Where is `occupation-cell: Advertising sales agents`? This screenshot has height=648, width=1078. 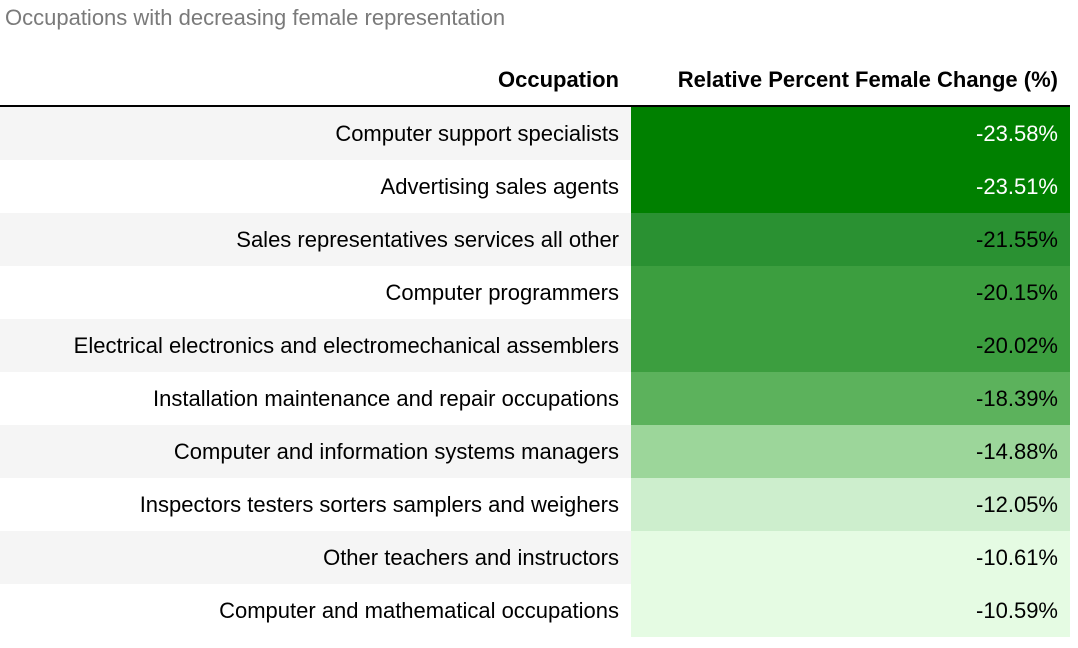 occupation-cell: Advertising sales agents is located at coordinates (315, 186).